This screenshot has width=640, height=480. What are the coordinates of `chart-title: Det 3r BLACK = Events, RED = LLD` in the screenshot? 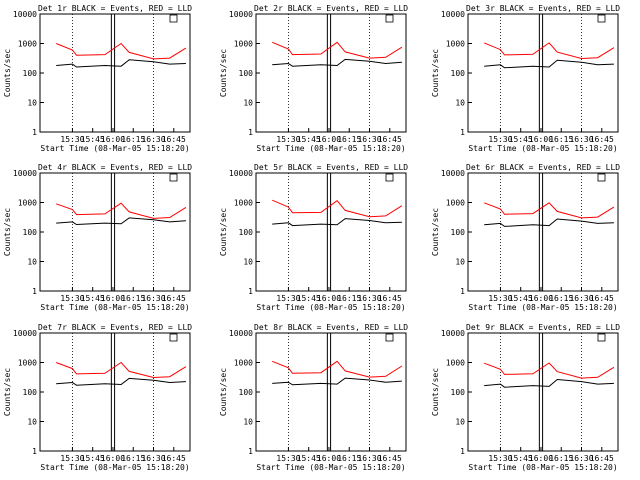 It's located at (543, 8).